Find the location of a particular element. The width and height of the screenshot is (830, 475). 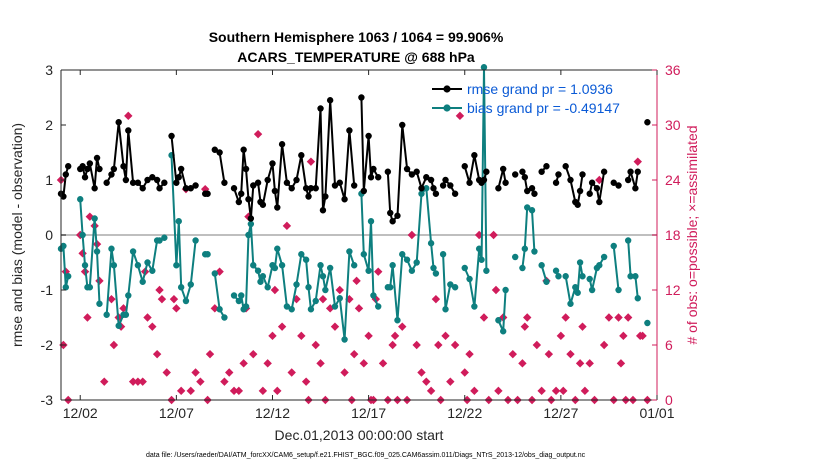

x-tick-label: 12/07 is located at coordinates (176, 413).